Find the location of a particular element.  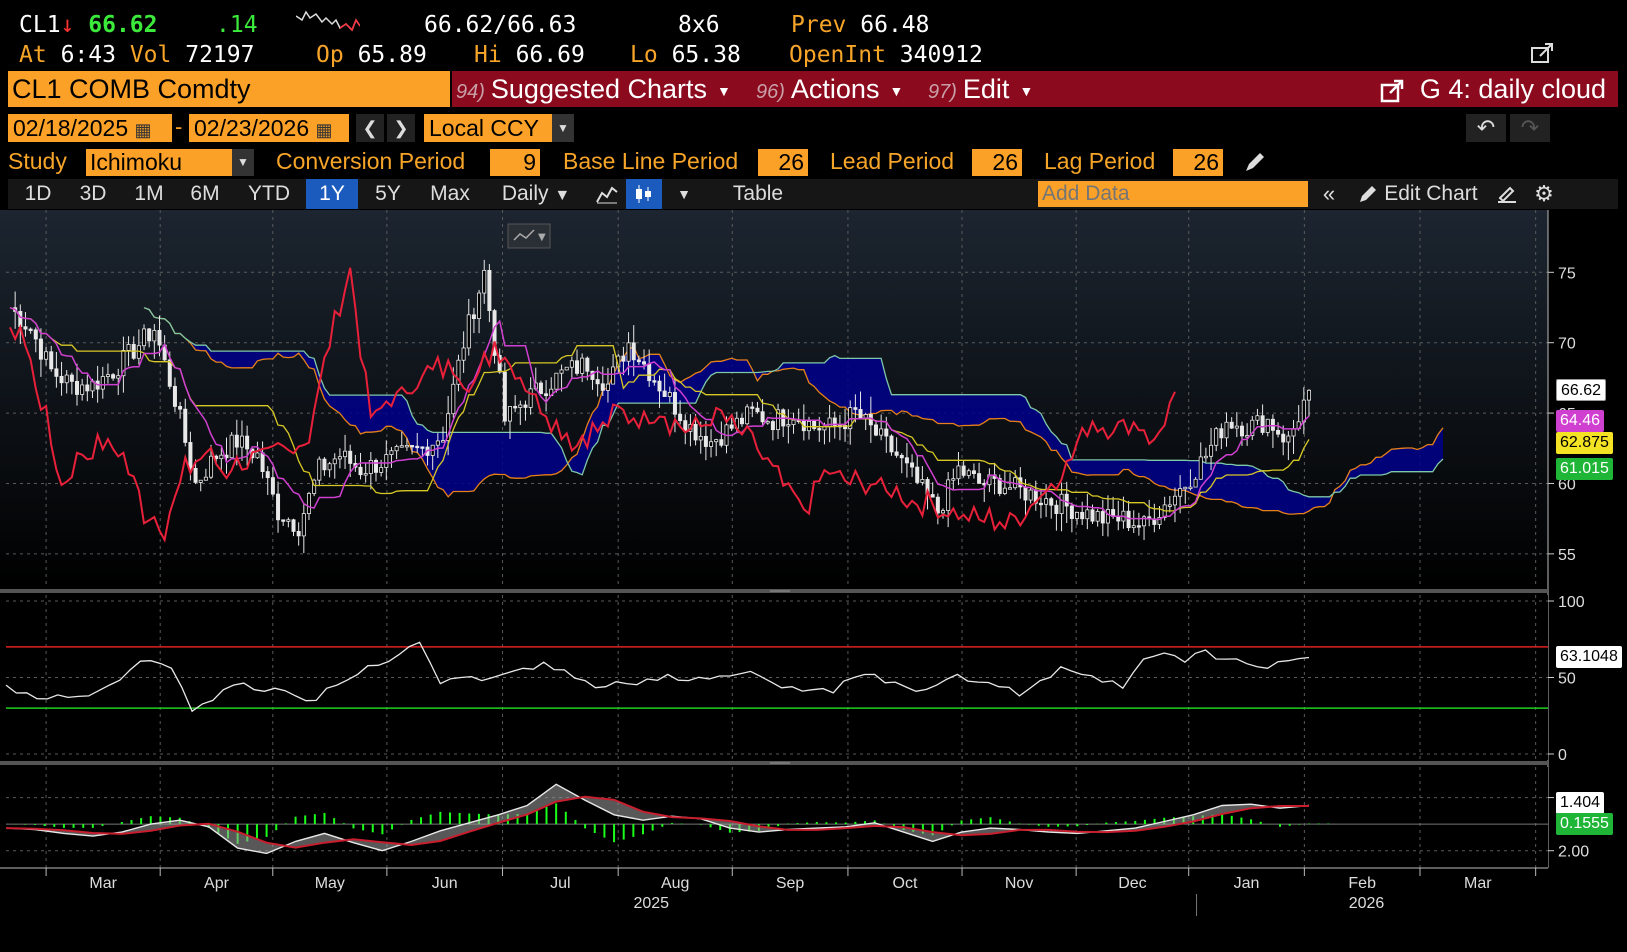

lag-period-label: Lag Period is located at coordinates (1100, 161).